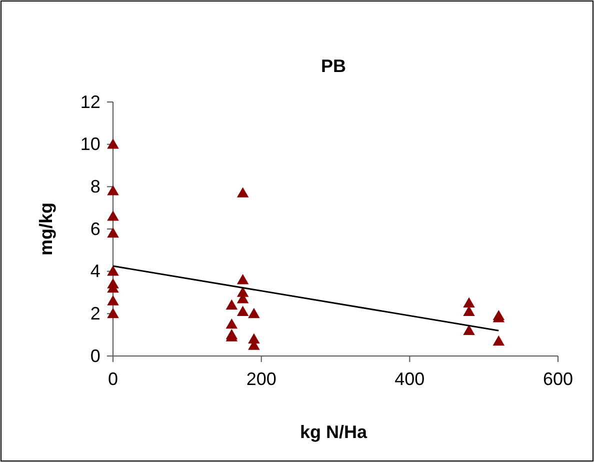  I want to click on y-tick-label: 10, so click(90, 144).